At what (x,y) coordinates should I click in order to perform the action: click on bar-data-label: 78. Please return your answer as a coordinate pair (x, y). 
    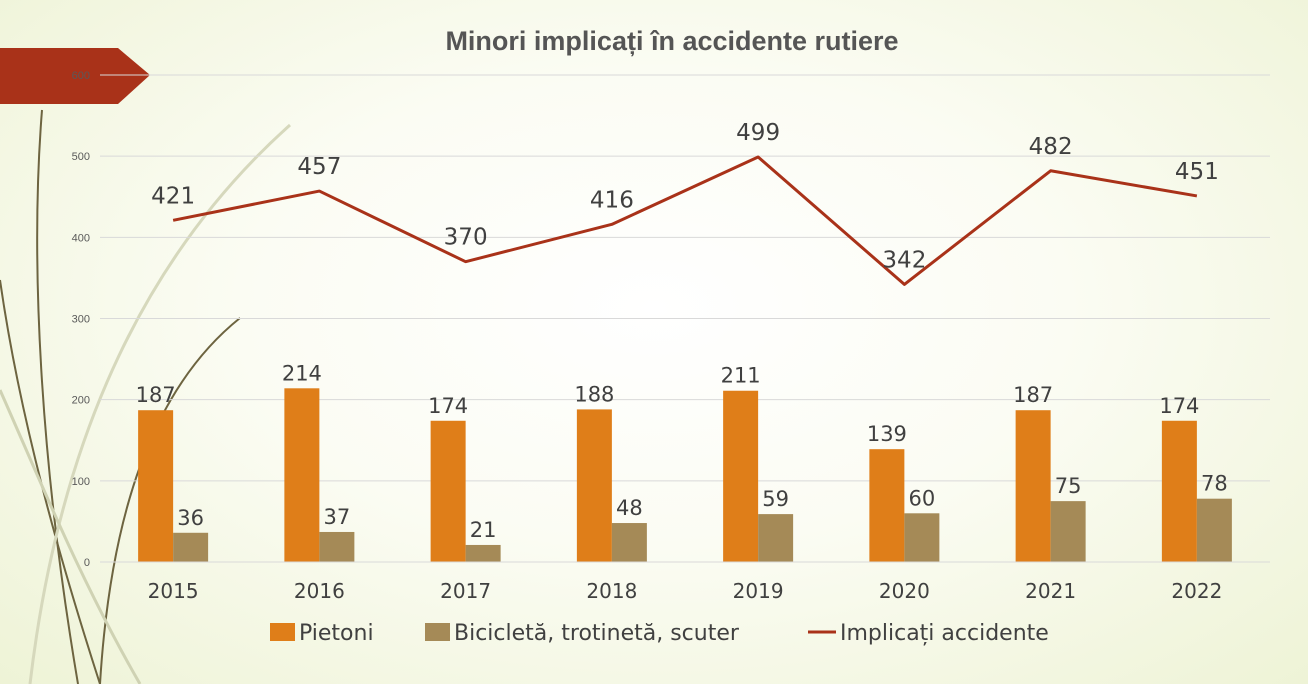
    Looking at the image, I should click on (1214, 484).